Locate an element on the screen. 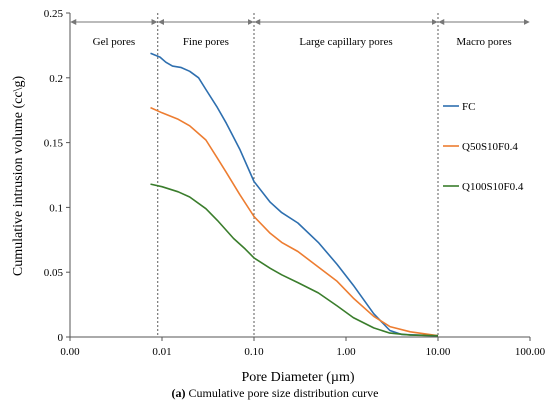 This screenshot has width=550, height=409. x-tick-label: 0.01 is located at coordinates (161, 352).